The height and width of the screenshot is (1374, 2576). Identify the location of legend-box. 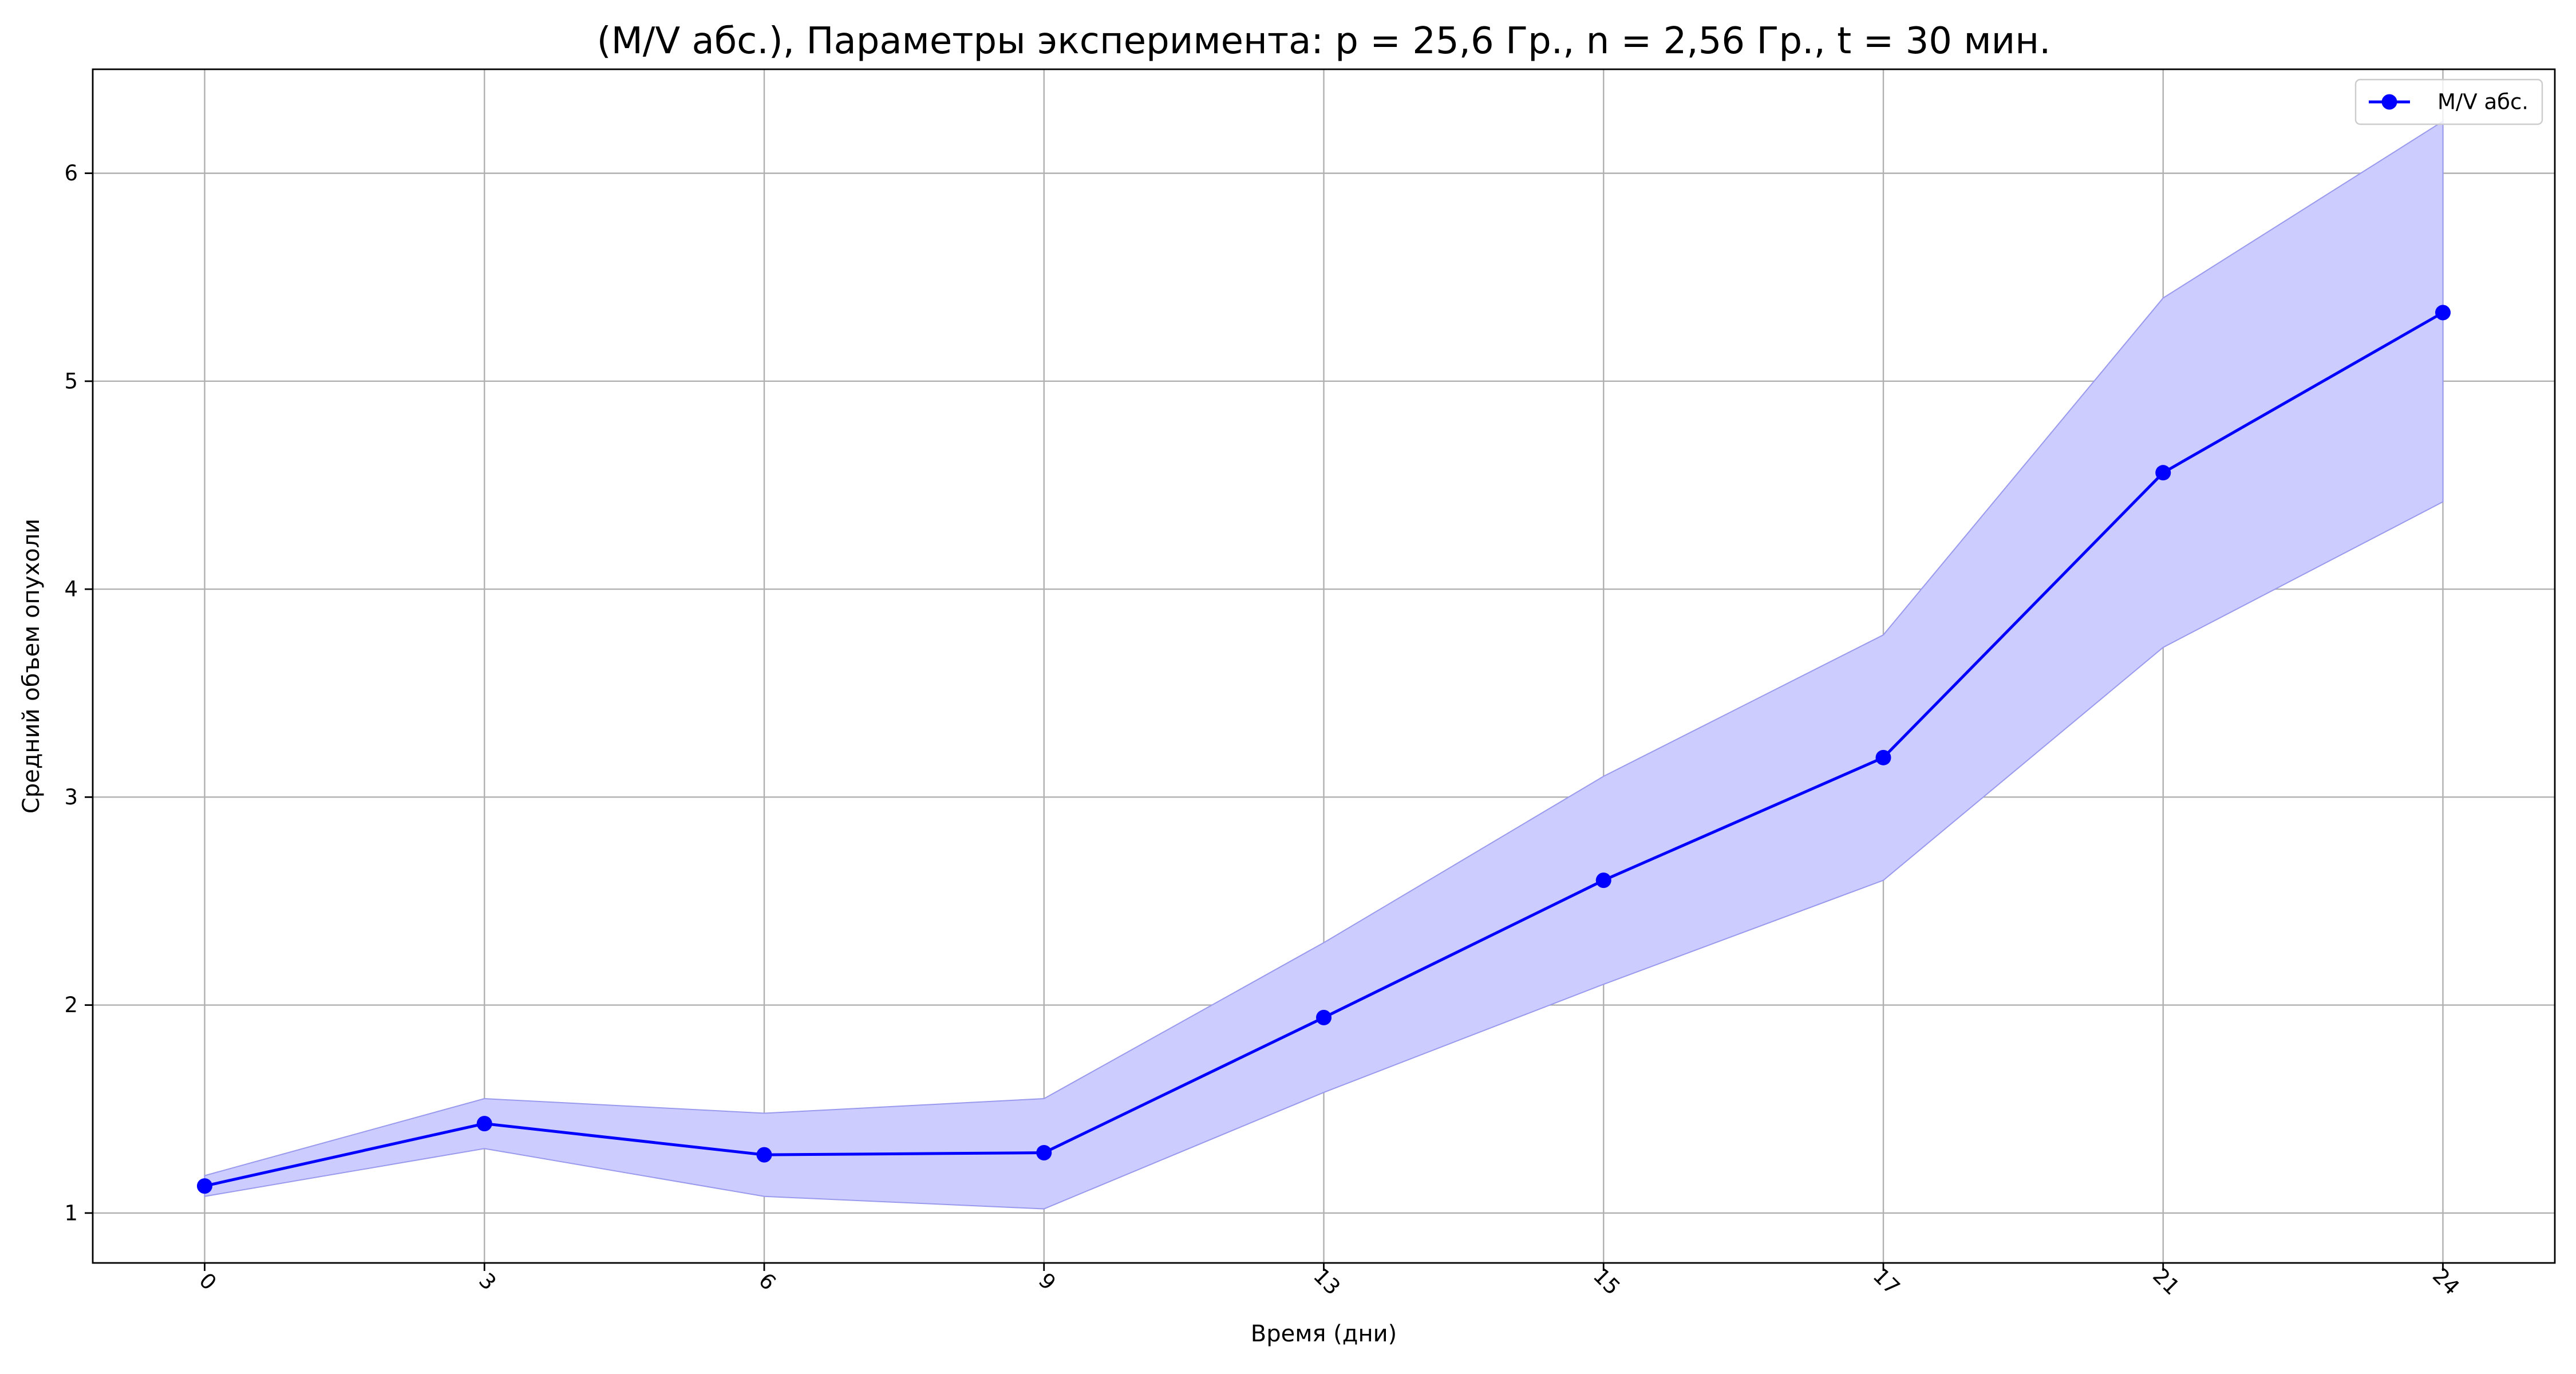
(2448, 102).